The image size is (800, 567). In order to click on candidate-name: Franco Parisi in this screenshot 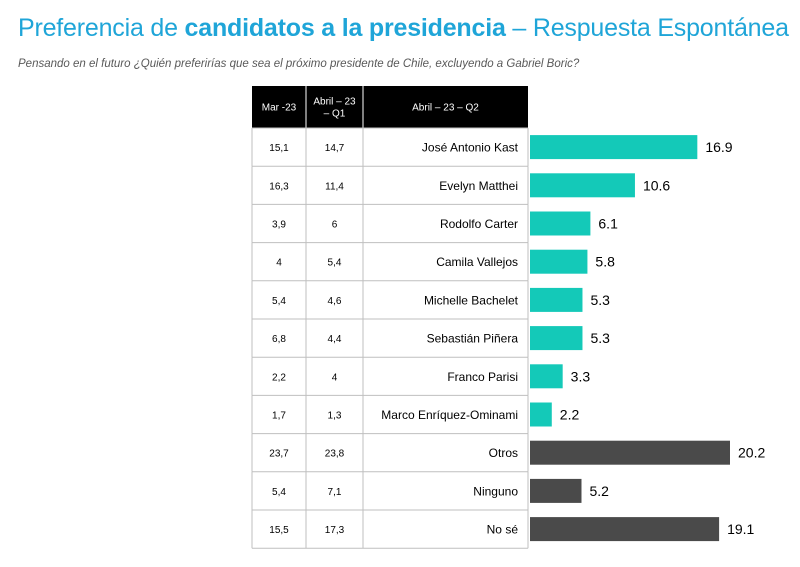, I will do `click(482, 377)`.